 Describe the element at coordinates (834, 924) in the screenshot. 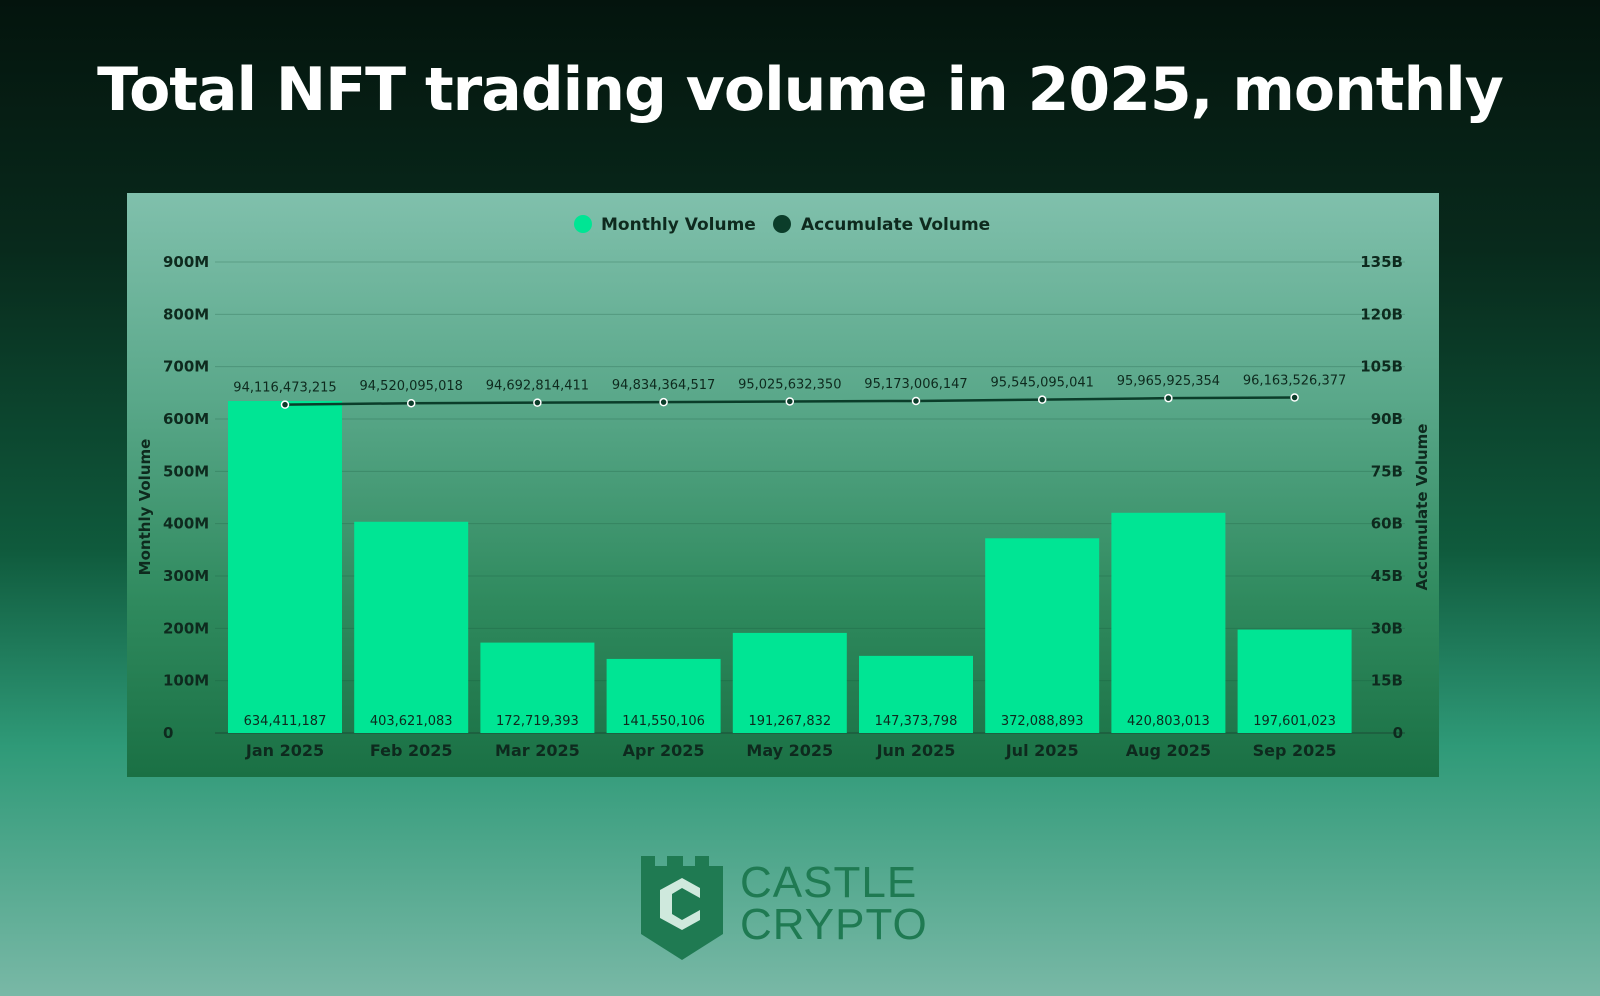

I see `logo-text-line2: CRYPTO` at that location.